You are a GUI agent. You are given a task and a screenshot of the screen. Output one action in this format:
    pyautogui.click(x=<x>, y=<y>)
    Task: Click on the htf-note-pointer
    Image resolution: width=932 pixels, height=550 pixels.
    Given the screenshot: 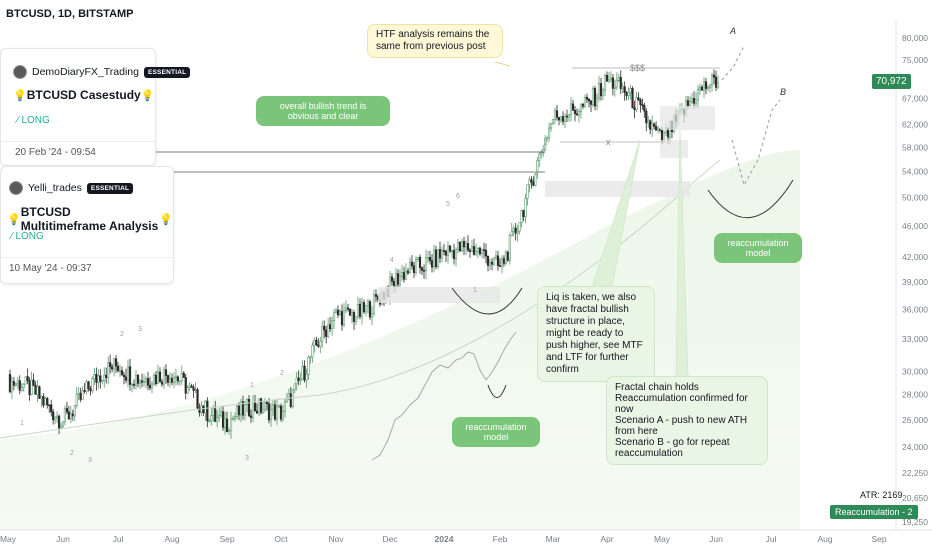 What is the action you would take?
    pyautogui.click(x=502, y=64)
    